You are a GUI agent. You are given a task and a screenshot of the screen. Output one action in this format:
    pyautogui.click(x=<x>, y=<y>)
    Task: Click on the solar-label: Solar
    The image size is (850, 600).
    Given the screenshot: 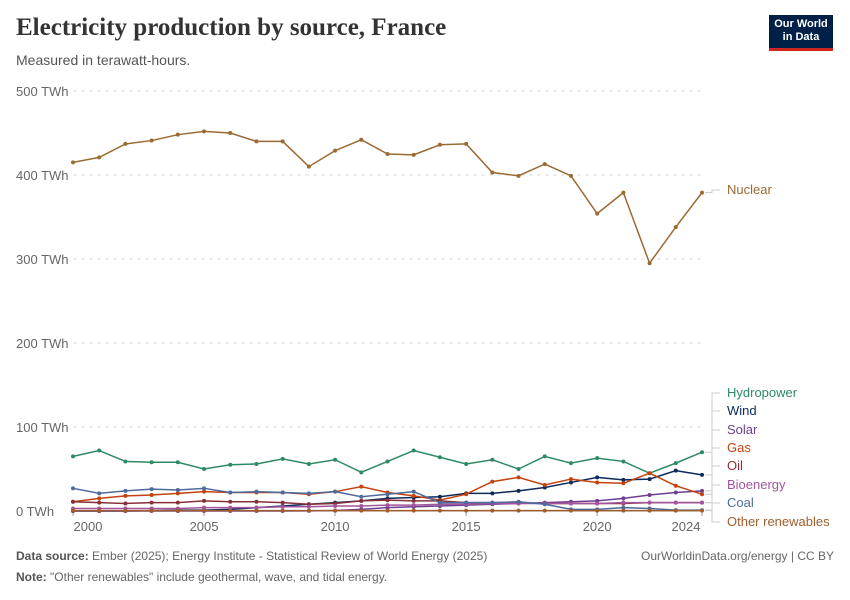 What is the action you would take?
    pyautogui.click(x=742, y=429)
    